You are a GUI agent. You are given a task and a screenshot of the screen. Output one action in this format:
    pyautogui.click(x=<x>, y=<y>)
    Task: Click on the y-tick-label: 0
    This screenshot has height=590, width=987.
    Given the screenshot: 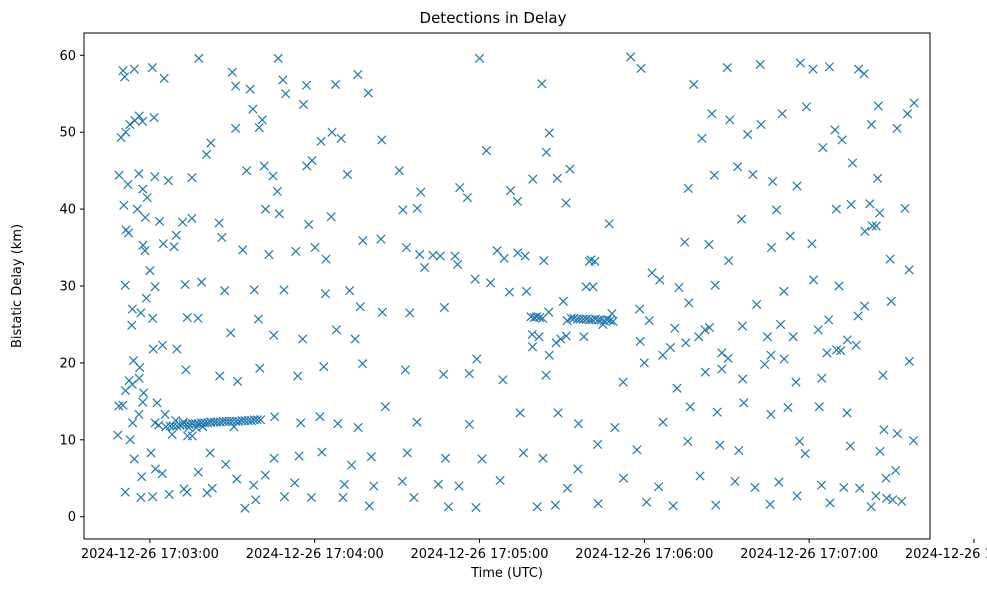 What is the action you would take?
    pyautogui.click(x=72, y=517)
    